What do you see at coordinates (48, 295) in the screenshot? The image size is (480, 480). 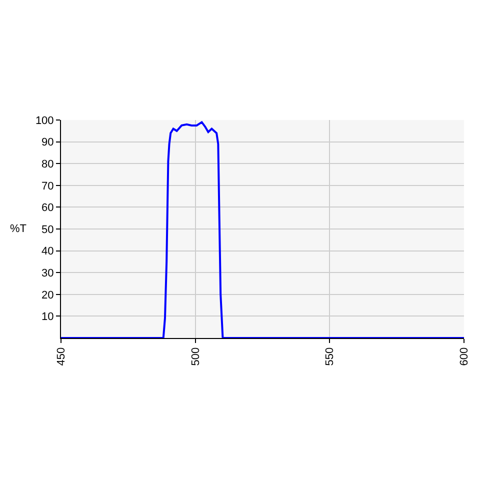 I see `y-tick-label: 20` at bounding box center [48, 295].